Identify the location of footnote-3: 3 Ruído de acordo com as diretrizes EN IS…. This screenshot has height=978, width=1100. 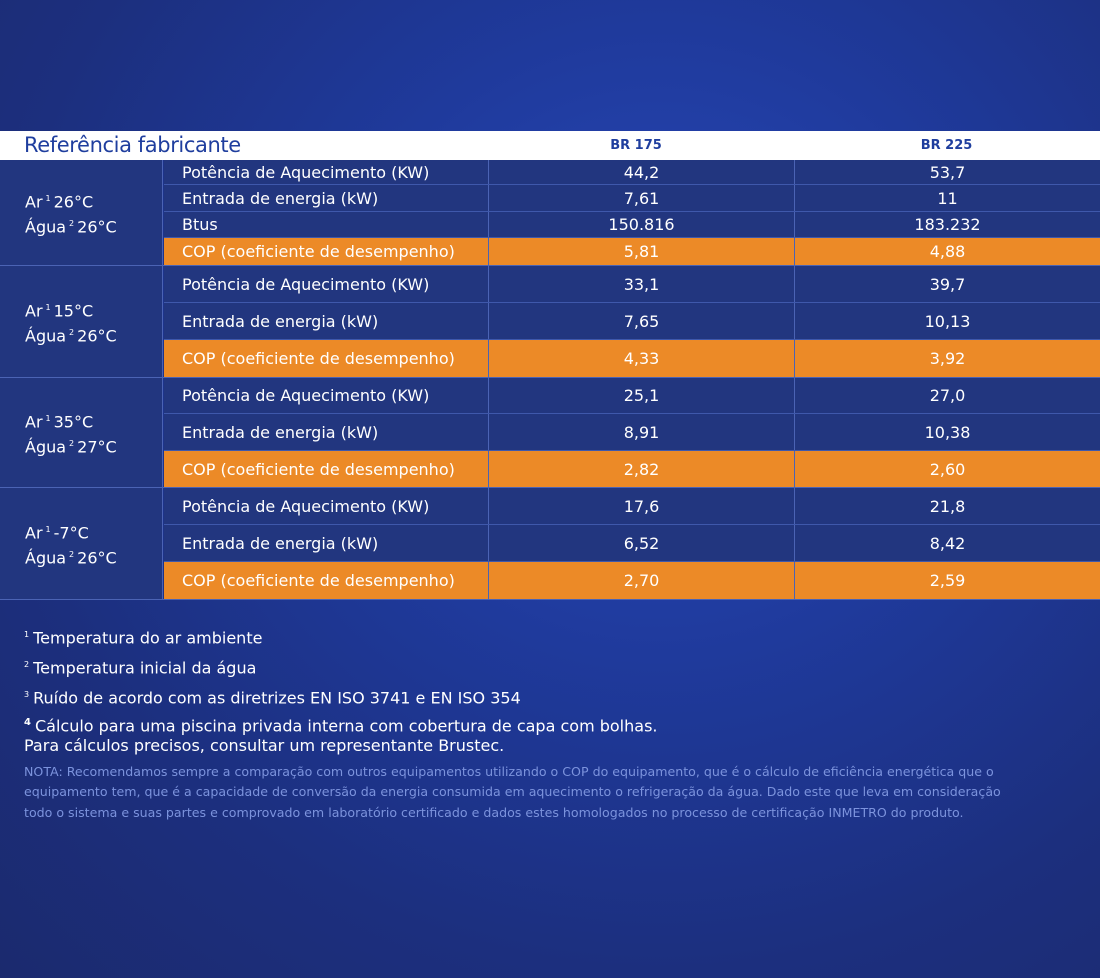
(272, 697).